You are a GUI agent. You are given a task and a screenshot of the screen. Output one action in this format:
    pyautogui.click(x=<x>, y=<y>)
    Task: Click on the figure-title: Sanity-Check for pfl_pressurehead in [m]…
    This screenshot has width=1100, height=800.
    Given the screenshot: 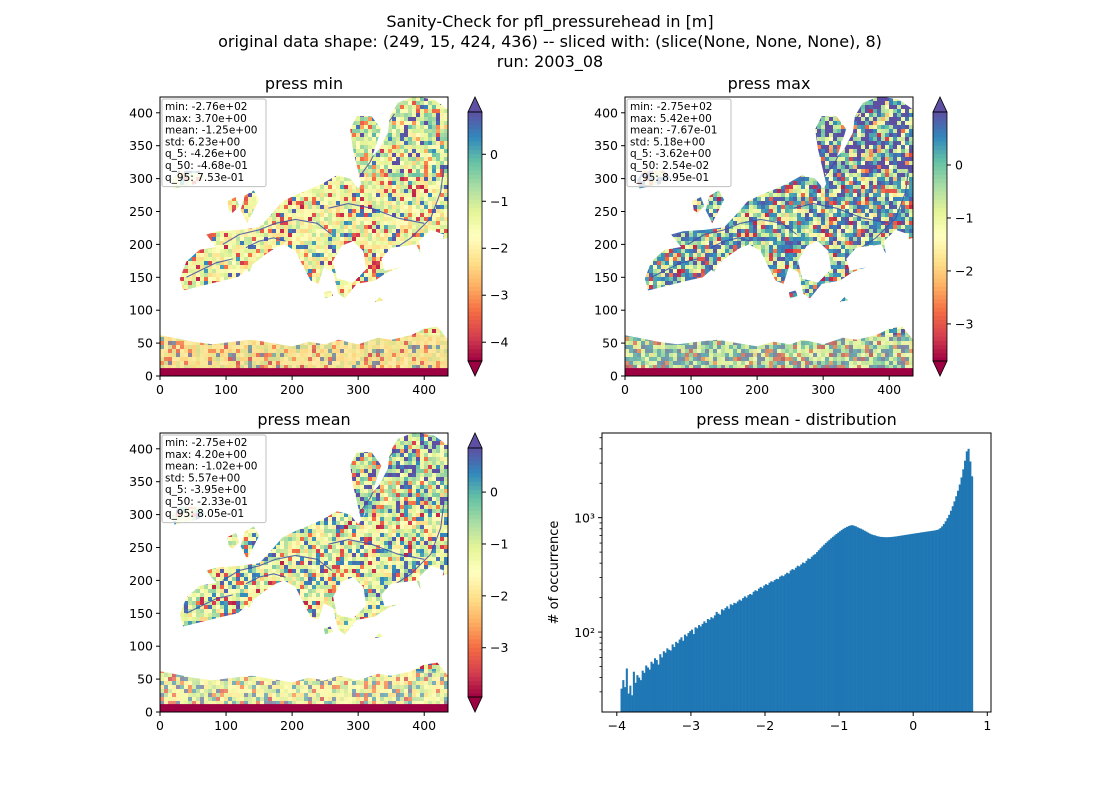 What is the action you would take?
    pyautogui.click(x=550, y=42)
    